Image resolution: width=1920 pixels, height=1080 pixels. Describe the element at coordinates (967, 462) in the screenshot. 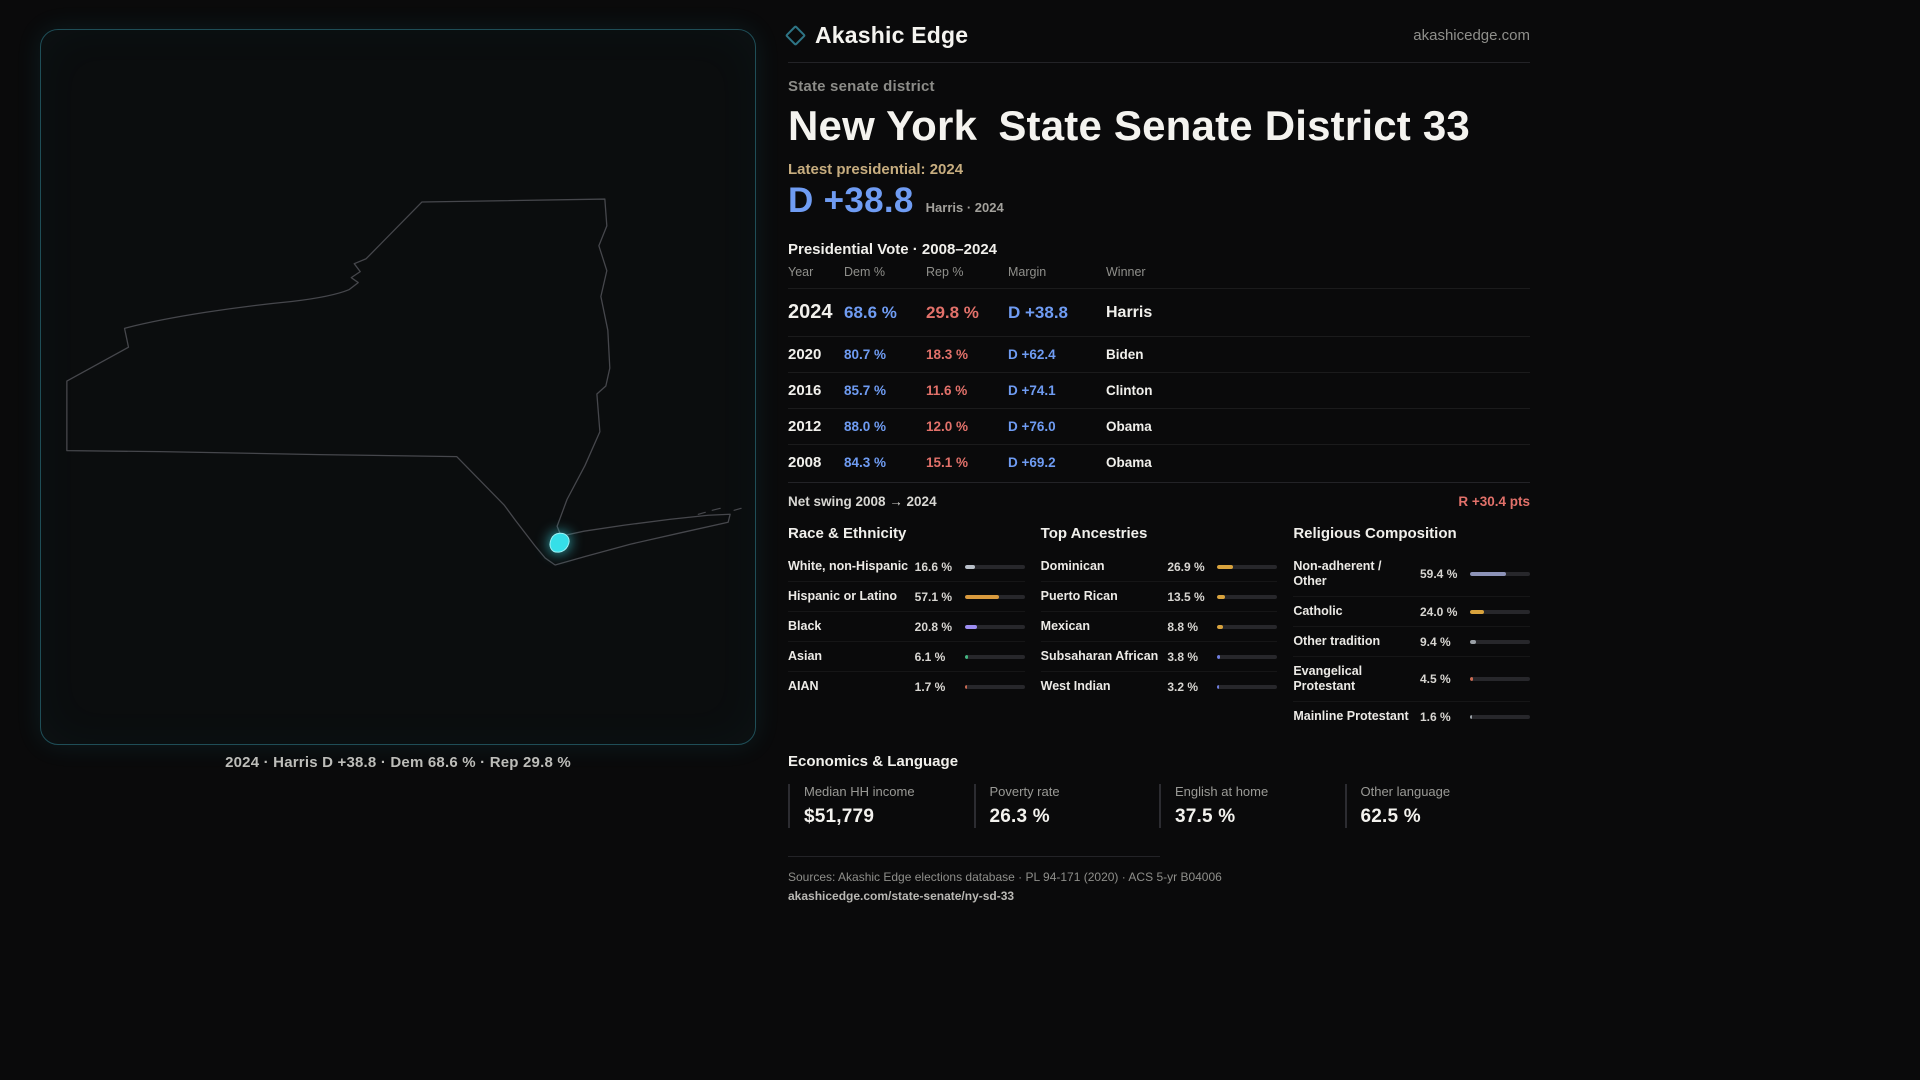

I see `vote-cell-rep: 15.1 %` at that location.